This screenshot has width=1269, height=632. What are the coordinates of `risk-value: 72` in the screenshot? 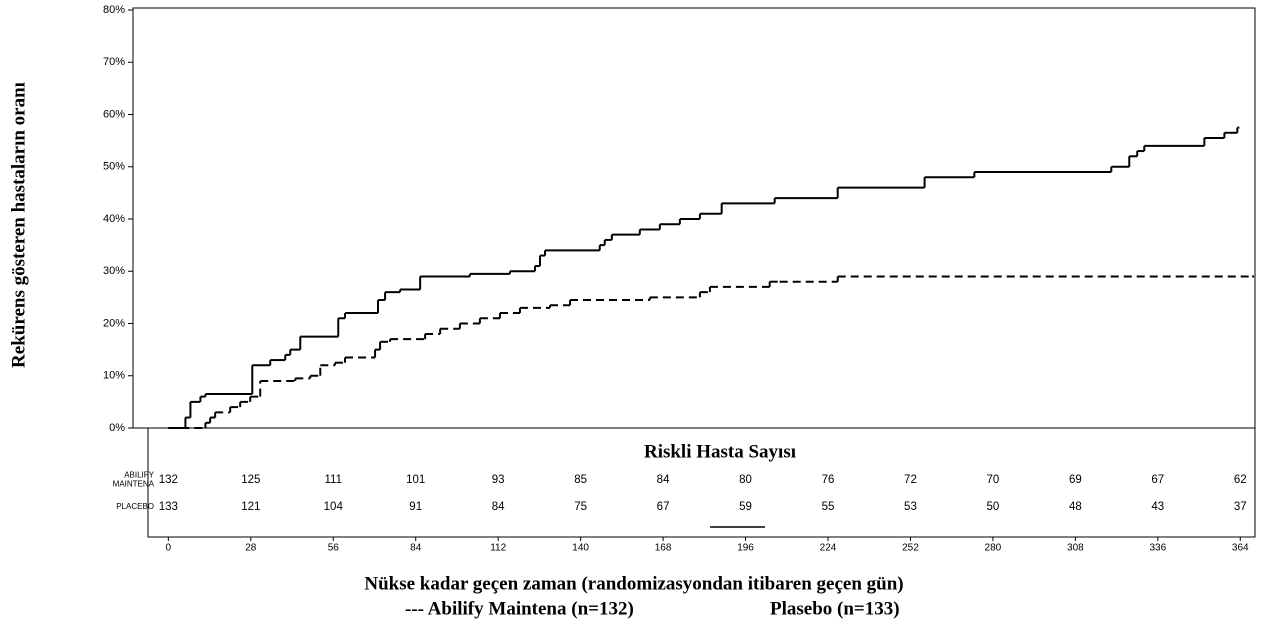 It's located at (910, 480).